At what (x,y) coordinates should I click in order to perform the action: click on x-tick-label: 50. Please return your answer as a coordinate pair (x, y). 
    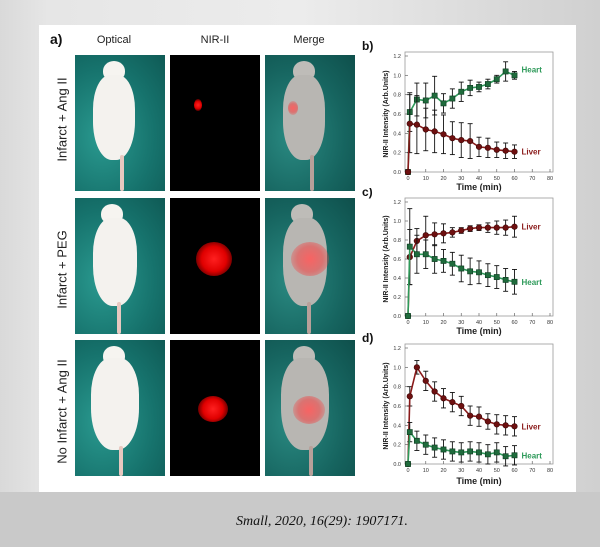
    Looking at the image, I should click on (497, 471).